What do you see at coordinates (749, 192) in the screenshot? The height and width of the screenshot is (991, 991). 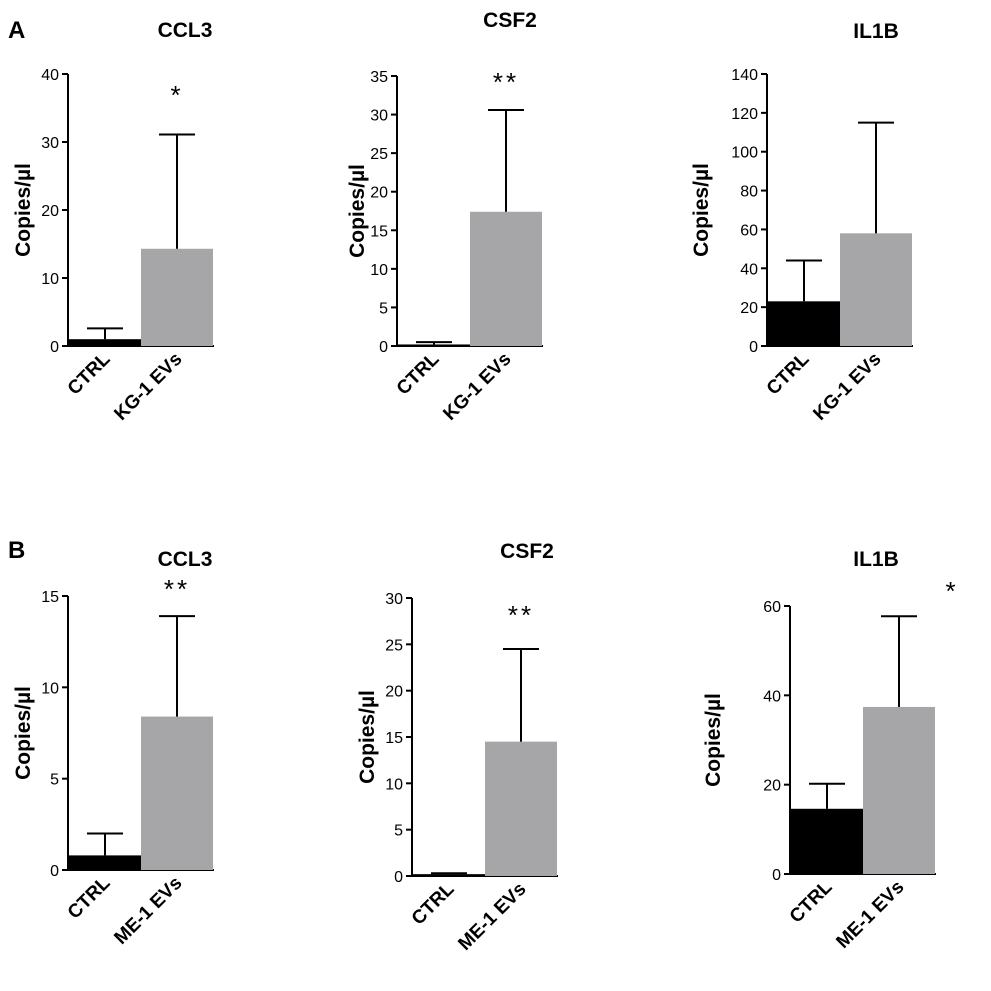 I see `y-tick-label: 80` at bounding box center [749, 192].